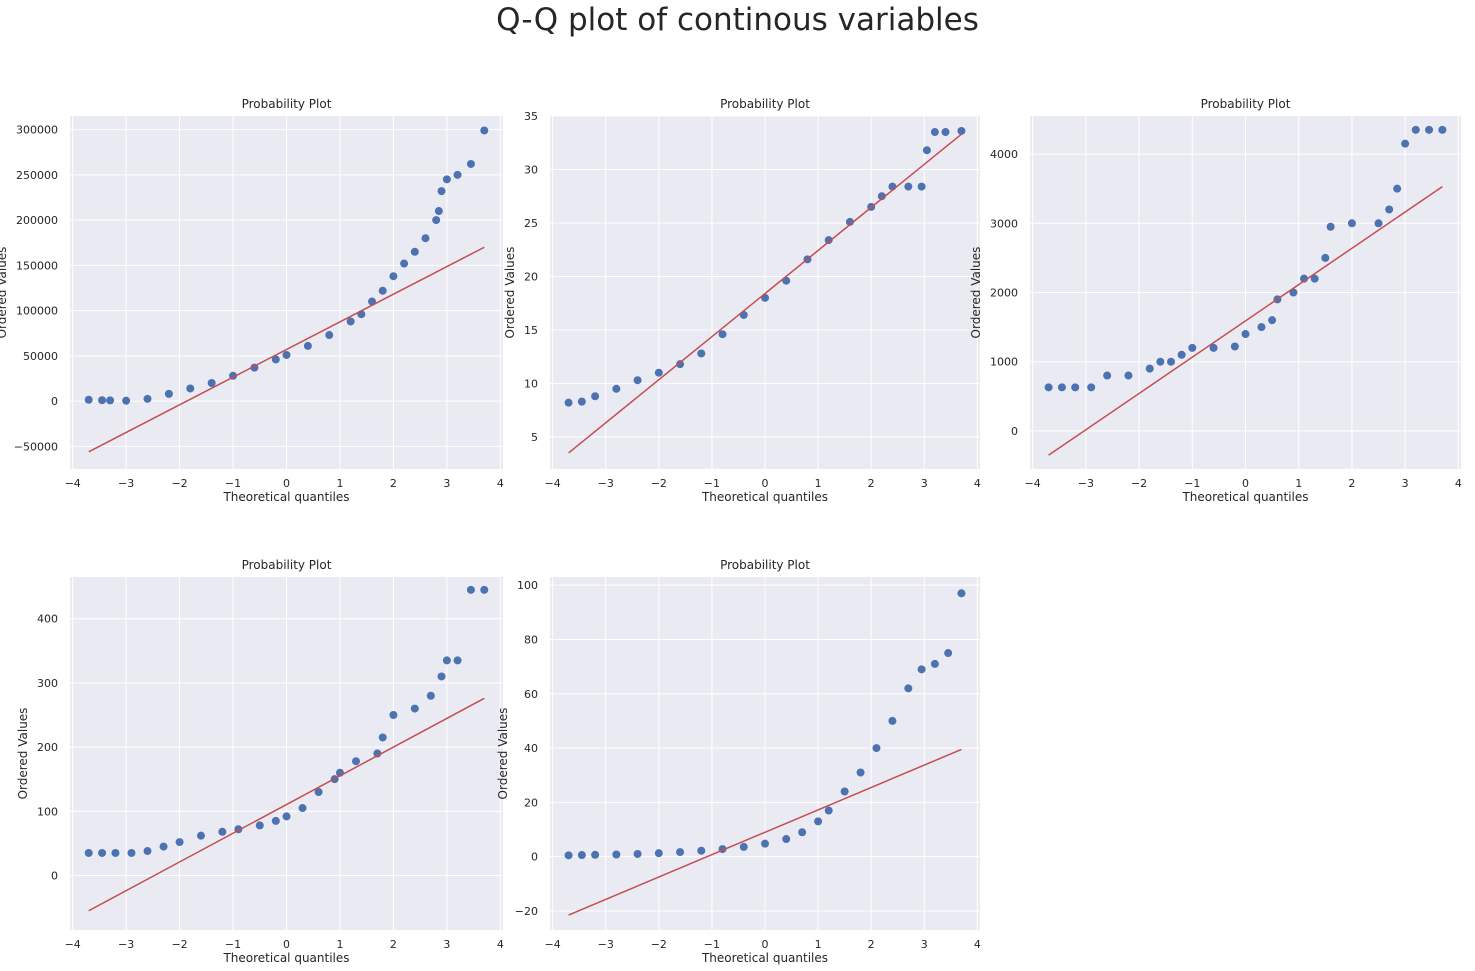  What do you see at coordinates (1004, 223) in the screenshot?
I see `y-tick-label: 3000` at bounding box center [1004, 223].